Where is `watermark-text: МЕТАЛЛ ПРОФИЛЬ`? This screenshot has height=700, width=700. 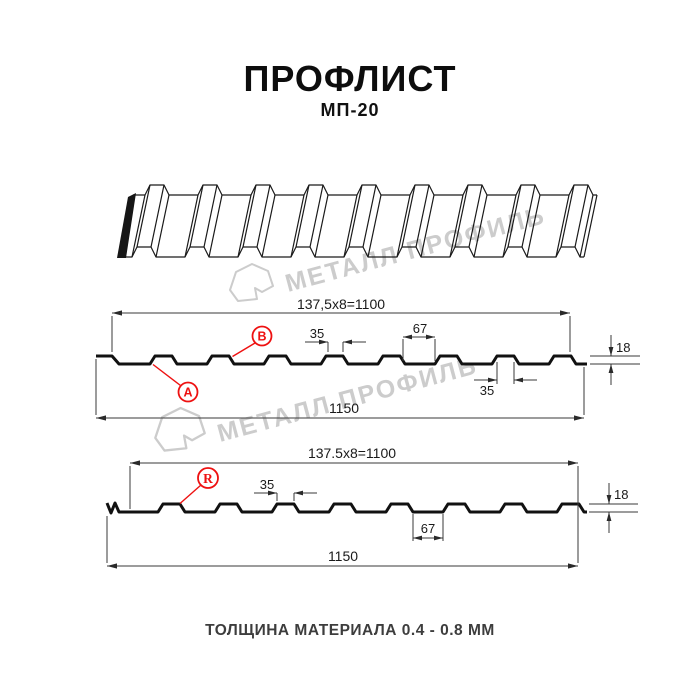
watermark-text: МЕТАЛЛ ПРОФИЛЬ is located at coordinates (415, 249).